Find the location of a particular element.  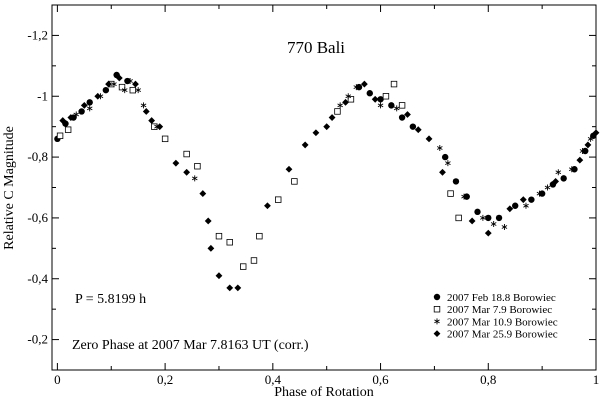

legend-label: 2007 Mar 7.9 Borowiec is located at coordinates (499, 310).